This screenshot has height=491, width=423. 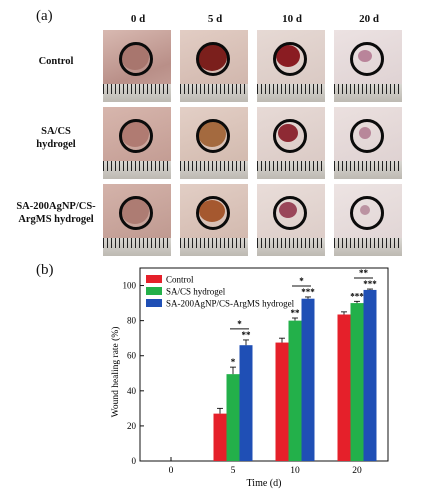 I want to click on wound-photo-agnp-10d, so click(x=291, y=220).